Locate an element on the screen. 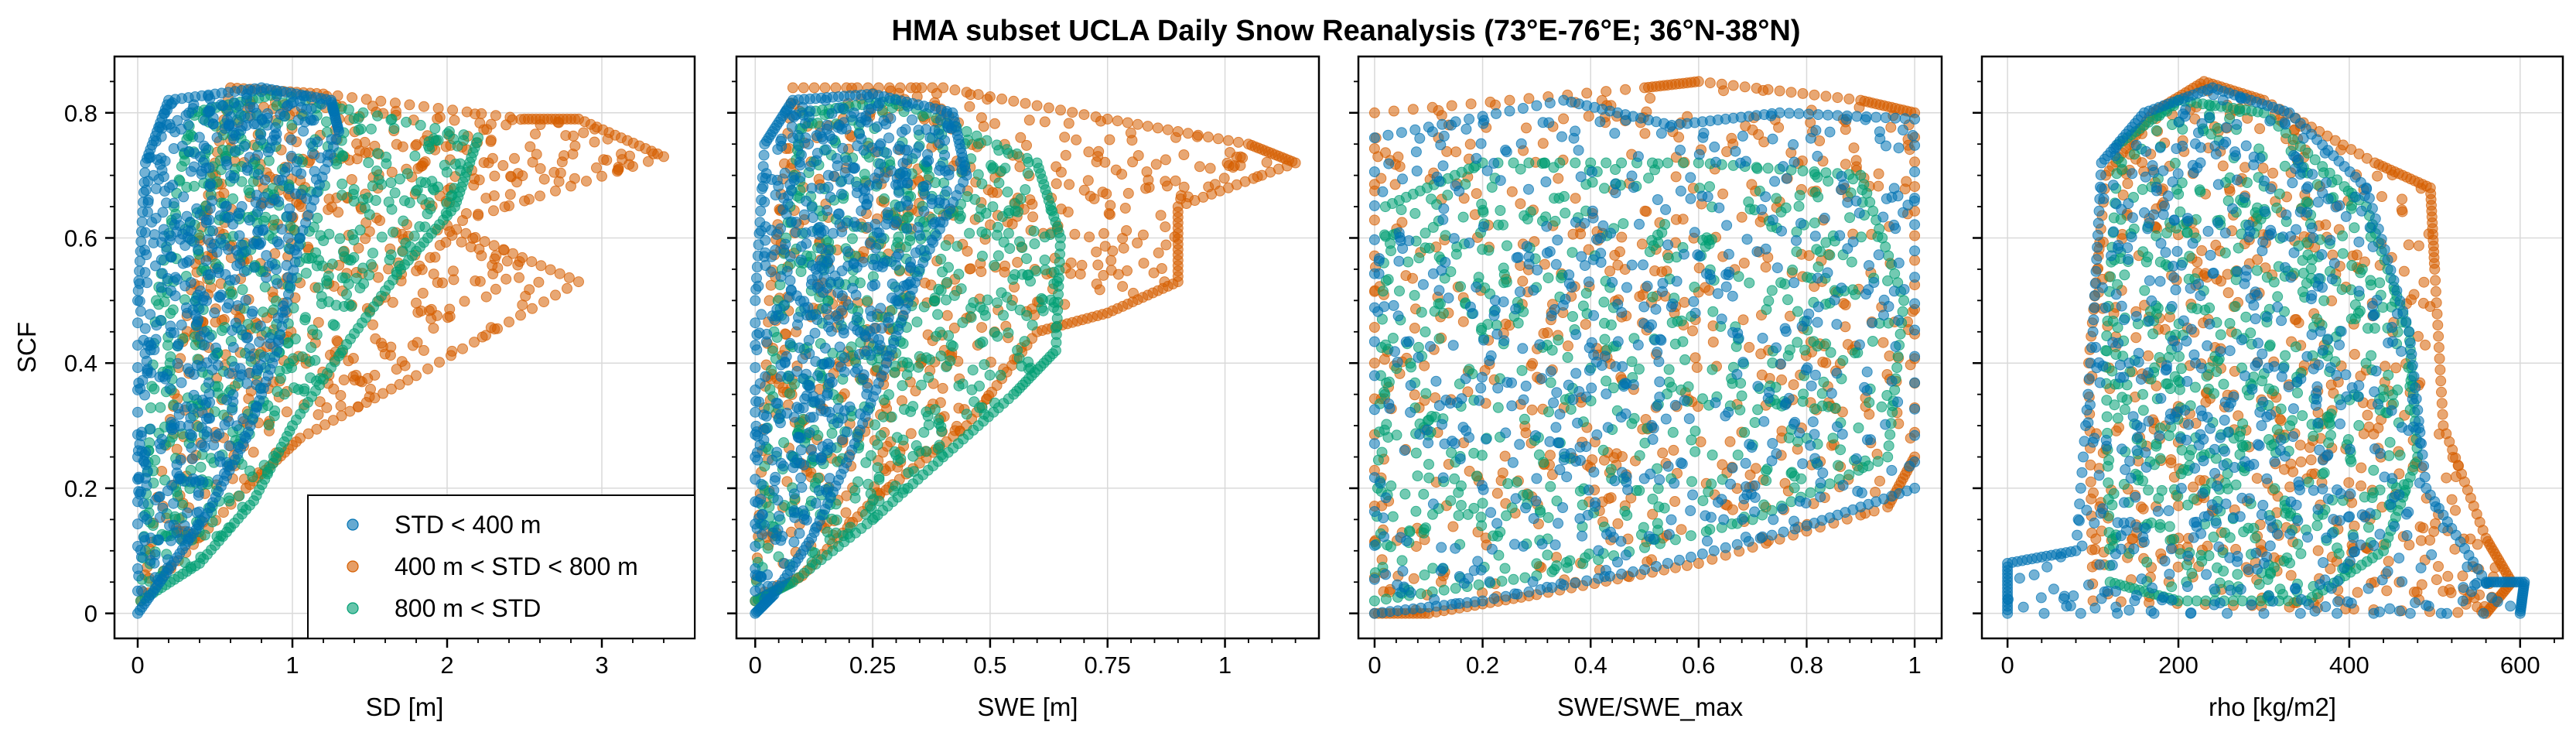  series-std-400-m is located at coordinates (861, 353).